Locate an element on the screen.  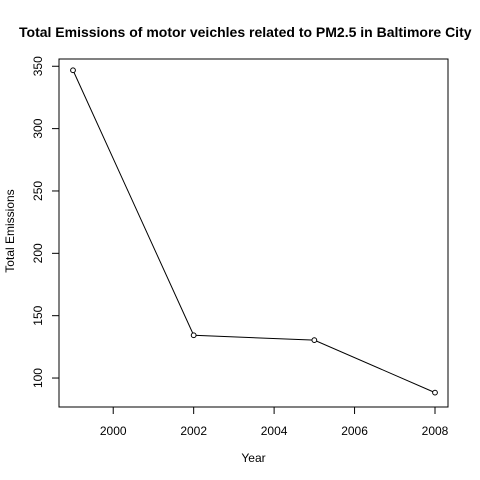
x-tick-label: 2004 is located at coordinates (274, 431).